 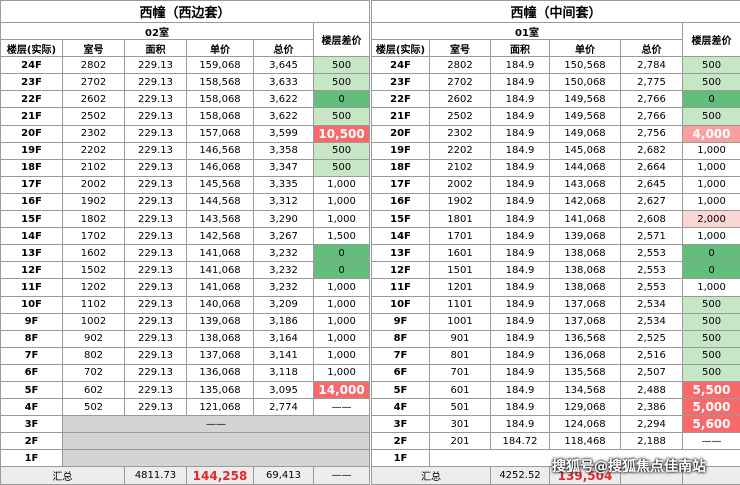 What do you see at coordinates (556, 31) in the screenshot?
I see `unit-row: 01室楼层差价` at bounding box center [556, 31].